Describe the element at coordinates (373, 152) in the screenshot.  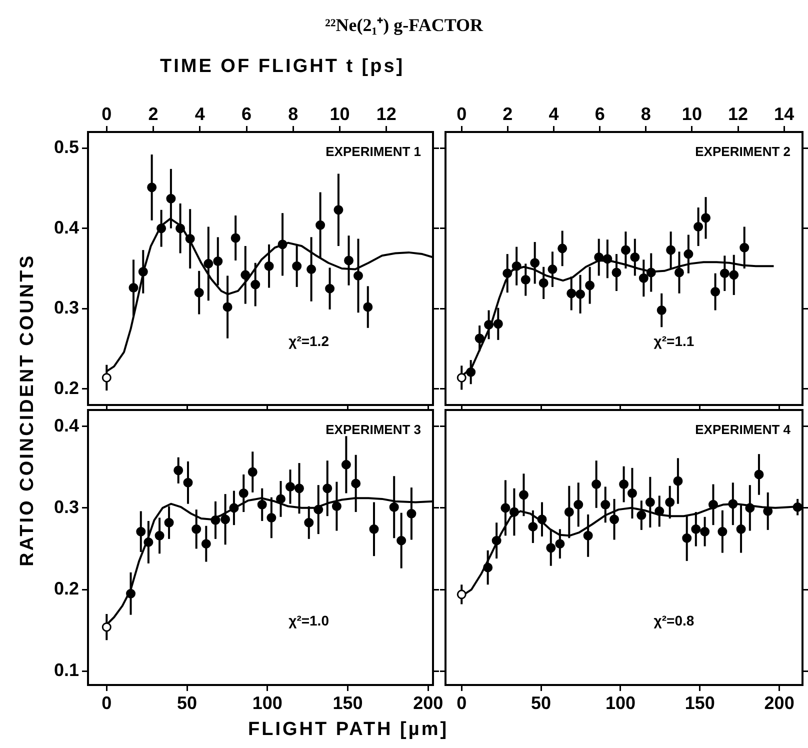
I see `annotation: EXPERIMENT 1` at that location.